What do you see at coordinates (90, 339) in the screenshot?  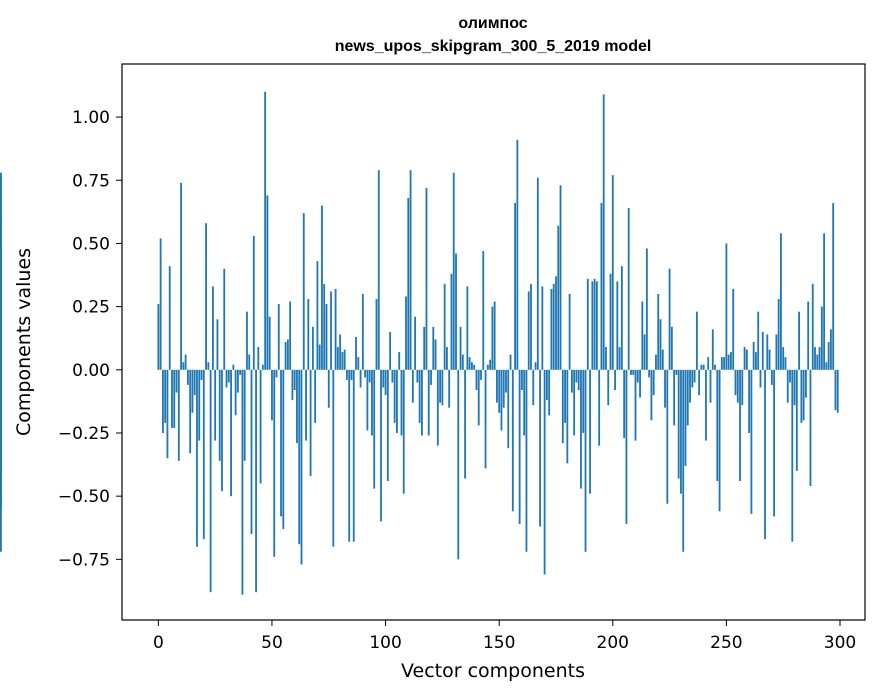 I see `y-axis-ticks: −0.75 −0.50 −0.25 0.00 0.25 0.50 0.75 1.00` at bounding box center [90, 339].